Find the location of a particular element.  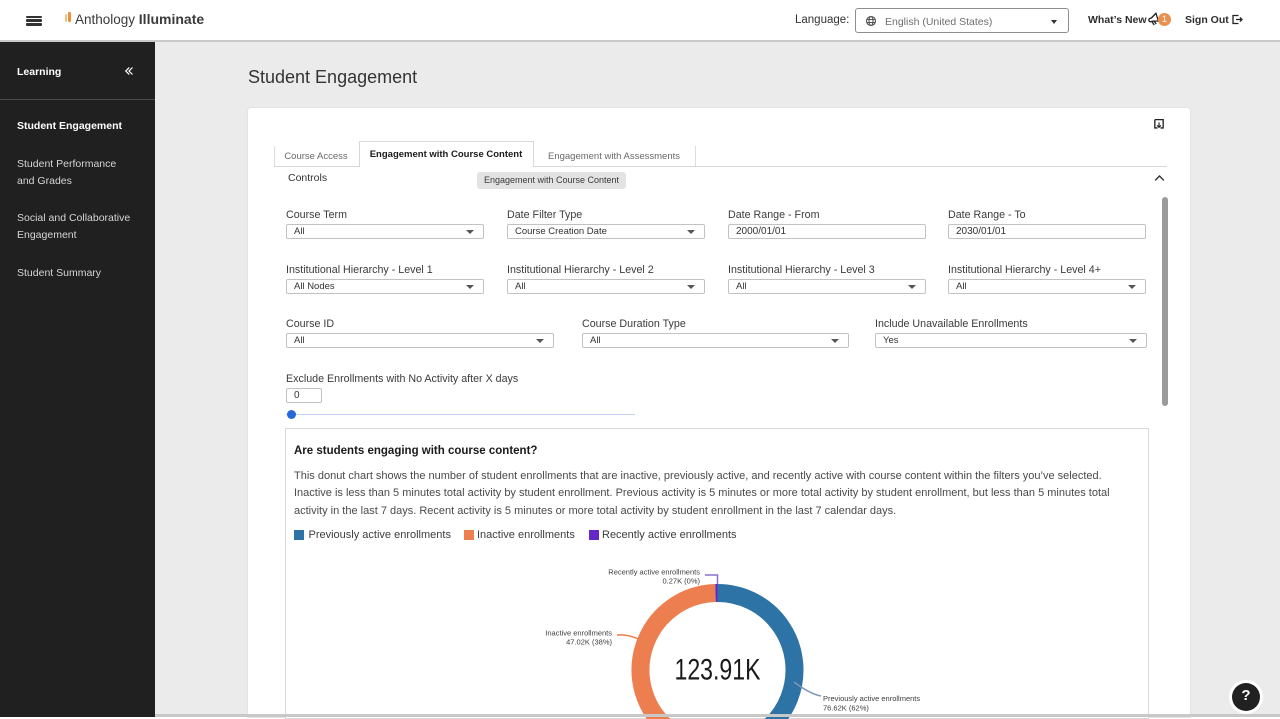

svg-text: 47.02K (38%) is located at coordinates (589, 642).